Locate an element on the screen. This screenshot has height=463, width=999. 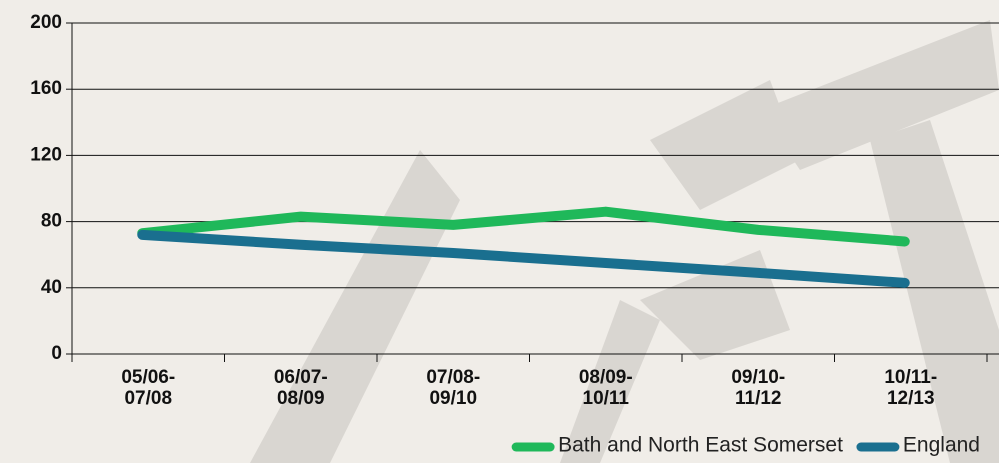
y-tick-label: 120 is located at coordinates (46, 154).